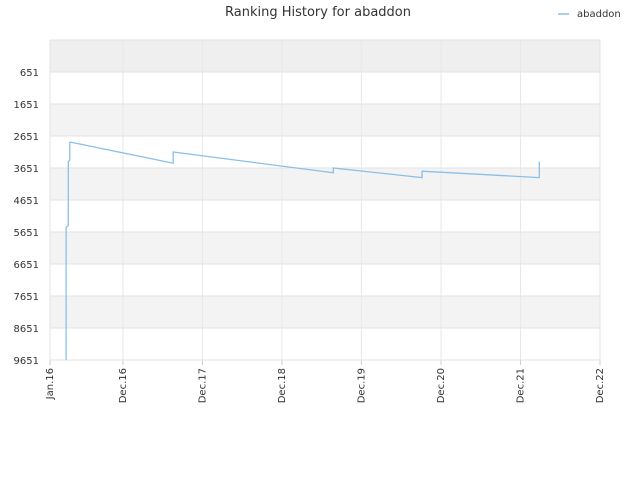  Describe the element at coordinates (599, 14) in the screenshot. I see `legend-label-abaddon: abaddon` at that location.